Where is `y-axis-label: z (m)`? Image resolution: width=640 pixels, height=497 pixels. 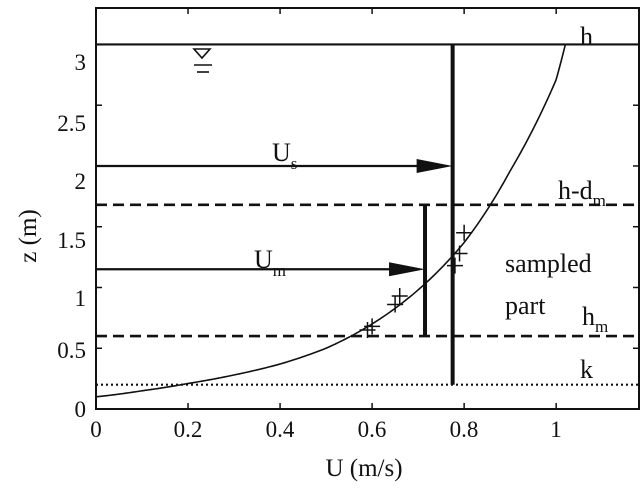
y-axis-label: z (m) is located at coordinates (28, 235).